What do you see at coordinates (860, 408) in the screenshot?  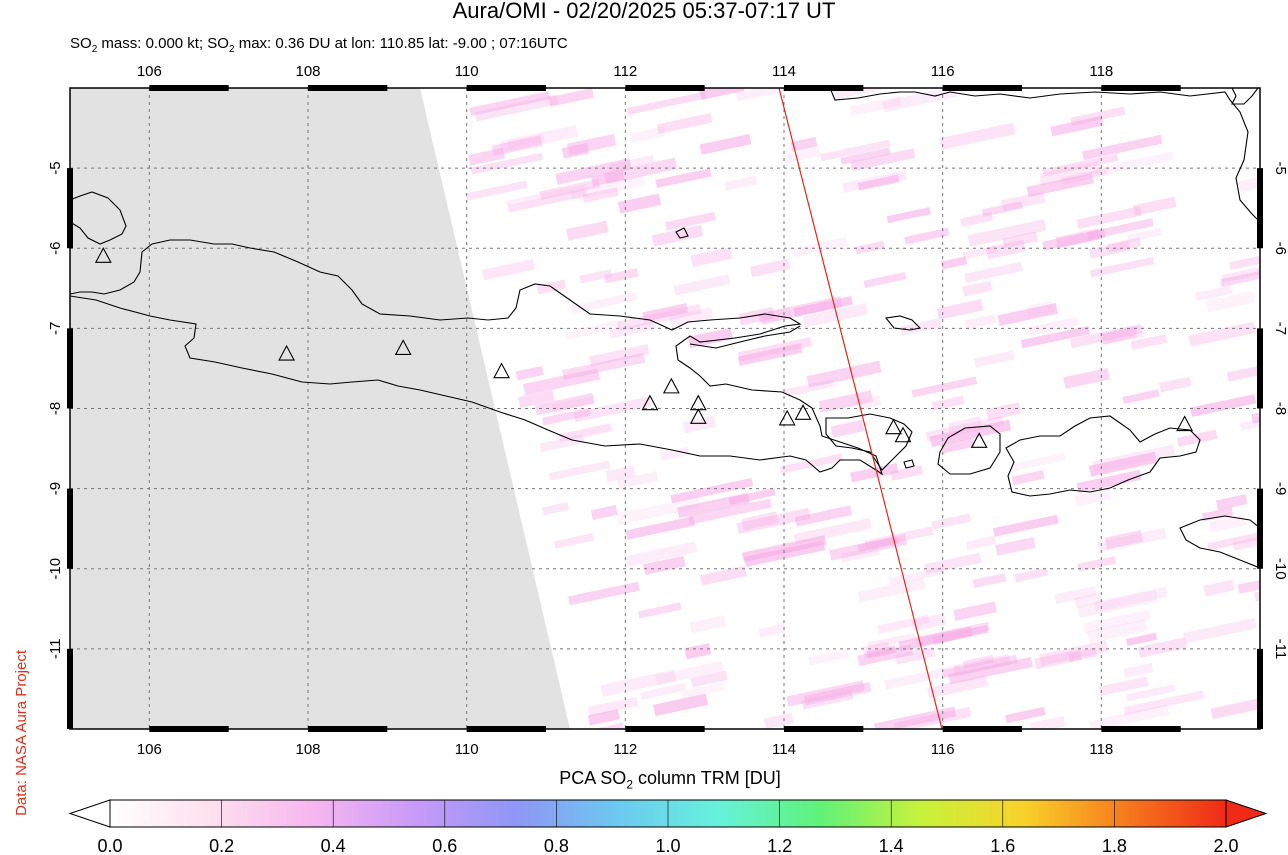 I see `orbit-track-line` at bounding box center [860, 408].